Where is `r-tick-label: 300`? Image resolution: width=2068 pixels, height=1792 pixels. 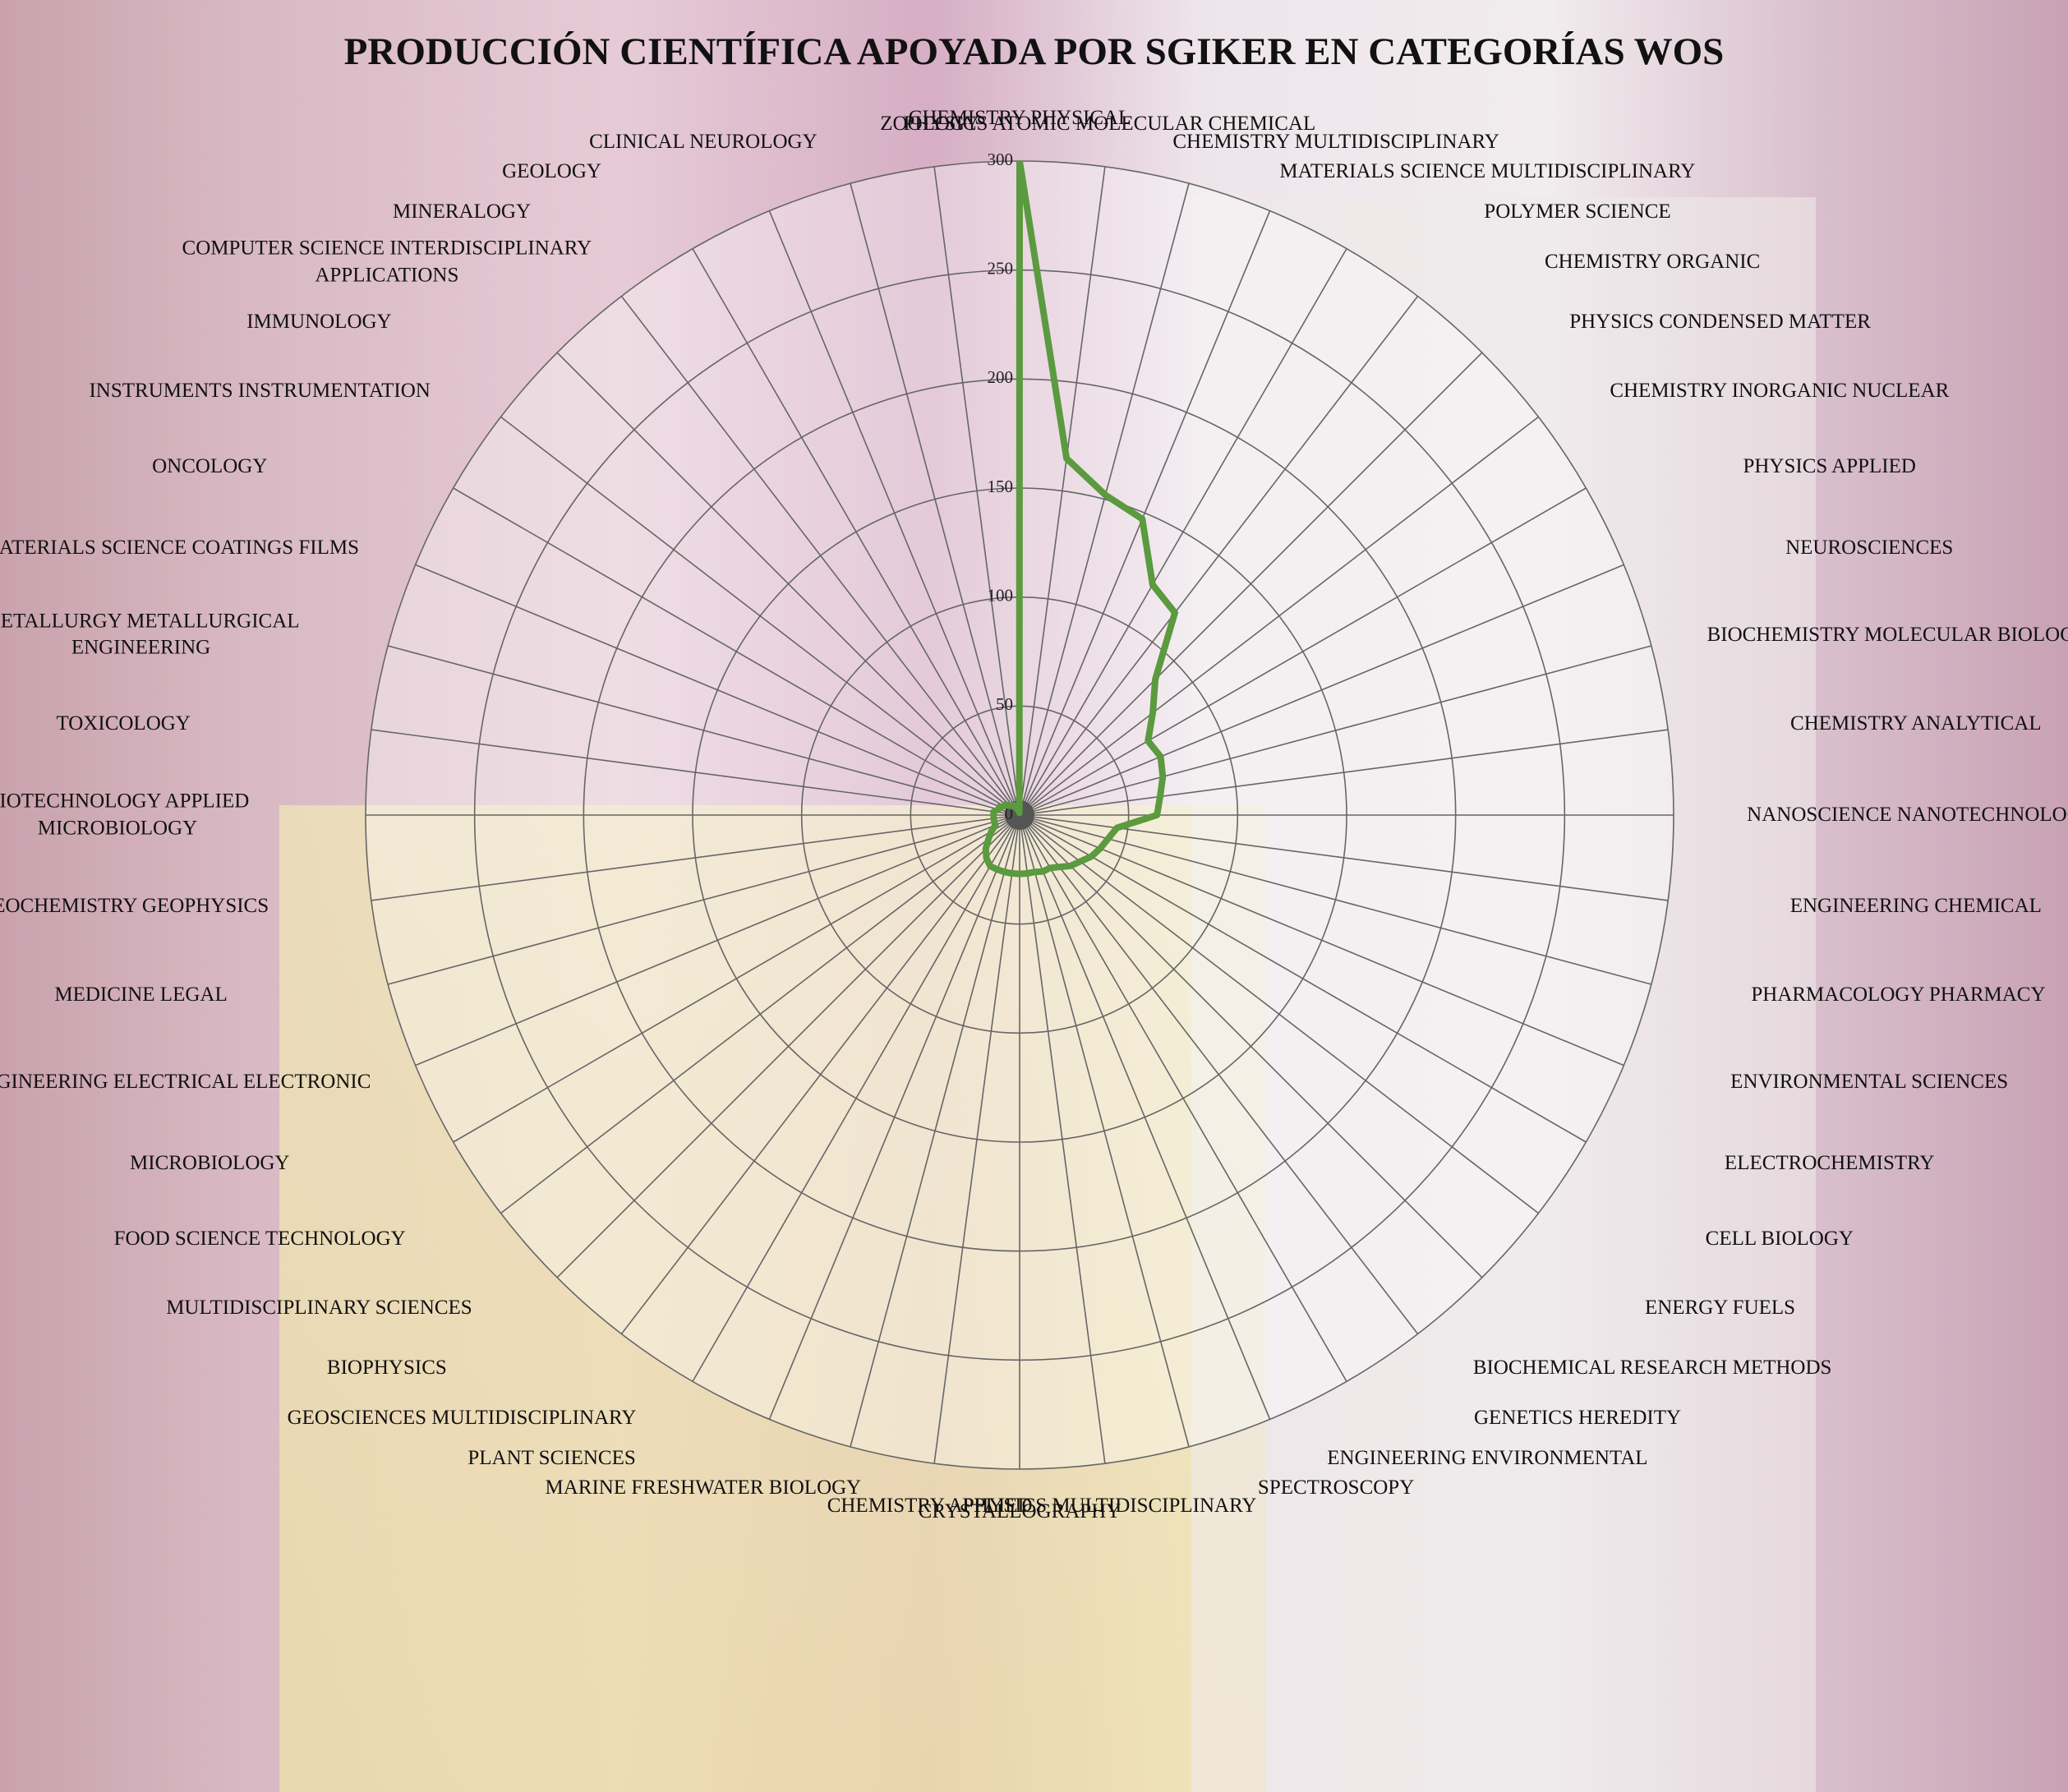
r-tick-label: 300 is located at coordinates (1001, 159).